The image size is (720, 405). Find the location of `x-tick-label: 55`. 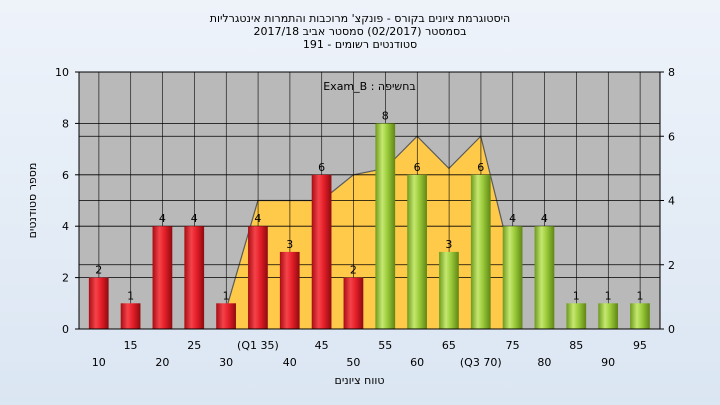

x-tick-label: 55 is located at coordinates (385, 345).